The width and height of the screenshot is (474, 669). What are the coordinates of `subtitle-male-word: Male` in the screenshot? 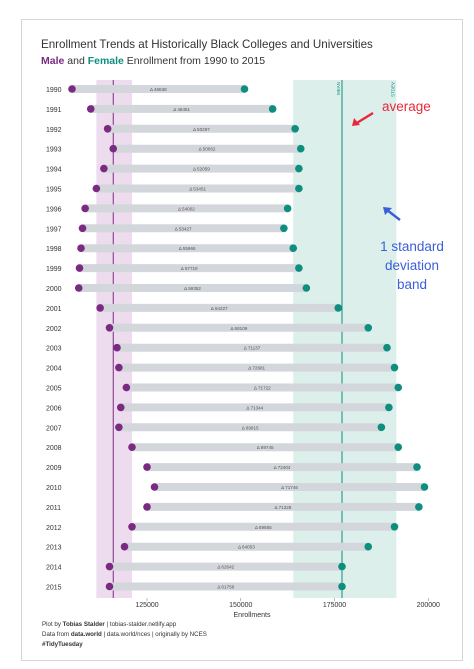 It's located at (53, 61).